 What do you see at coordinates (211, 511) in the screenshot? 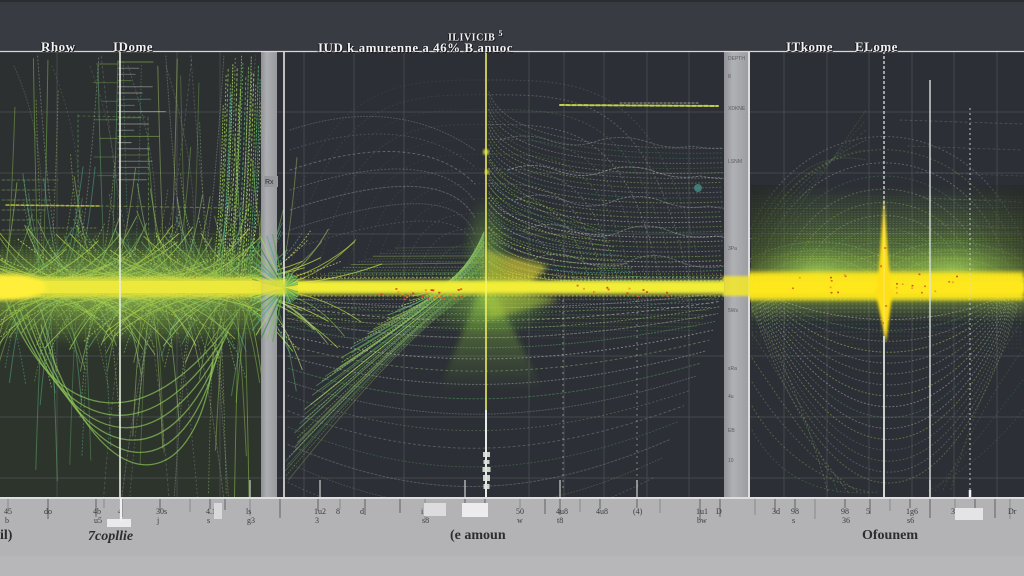
I see `svg-text: 4.1` at bounding box center [211, 511].